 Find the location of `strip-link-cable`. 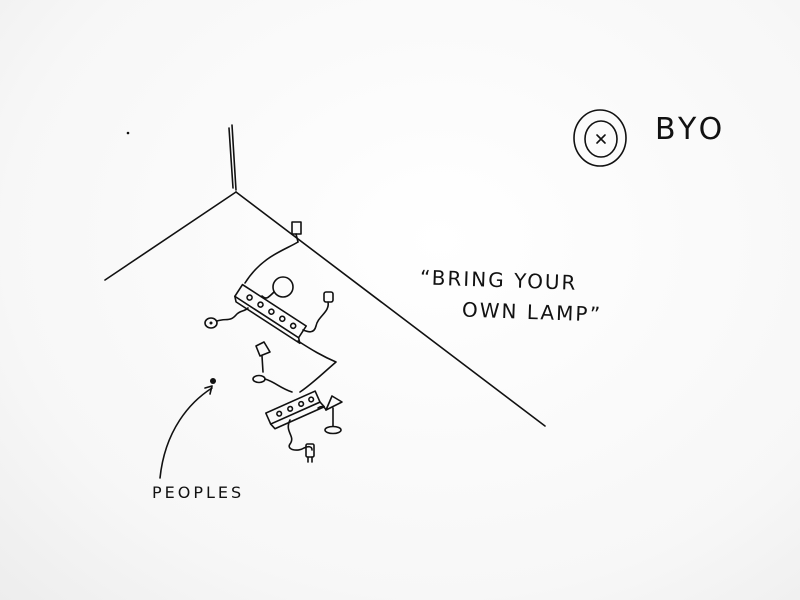

strip-link-cable is located at coordinates (317, 366).